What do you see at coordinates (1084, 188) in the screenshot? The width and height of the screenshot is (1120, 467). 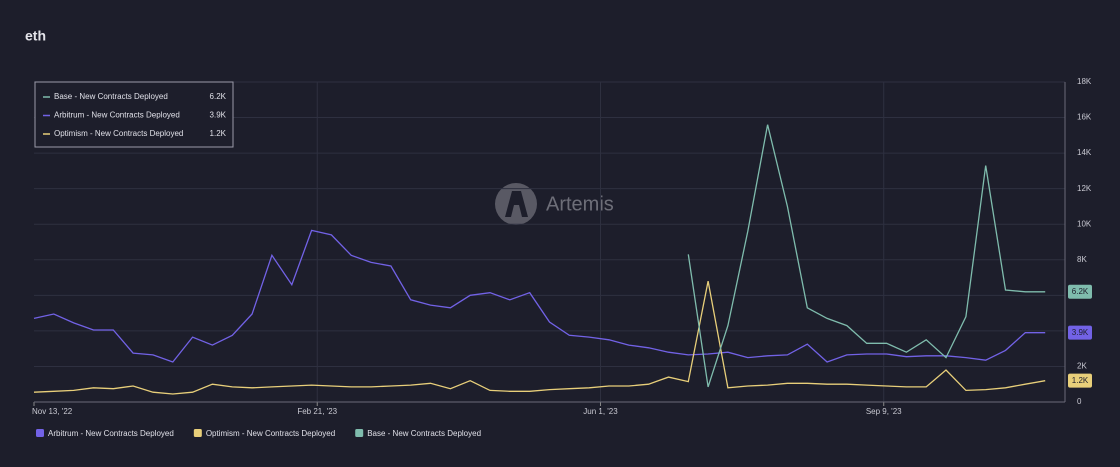 I see `y-tick-label: 12K` at bounding box center [1084, 188].